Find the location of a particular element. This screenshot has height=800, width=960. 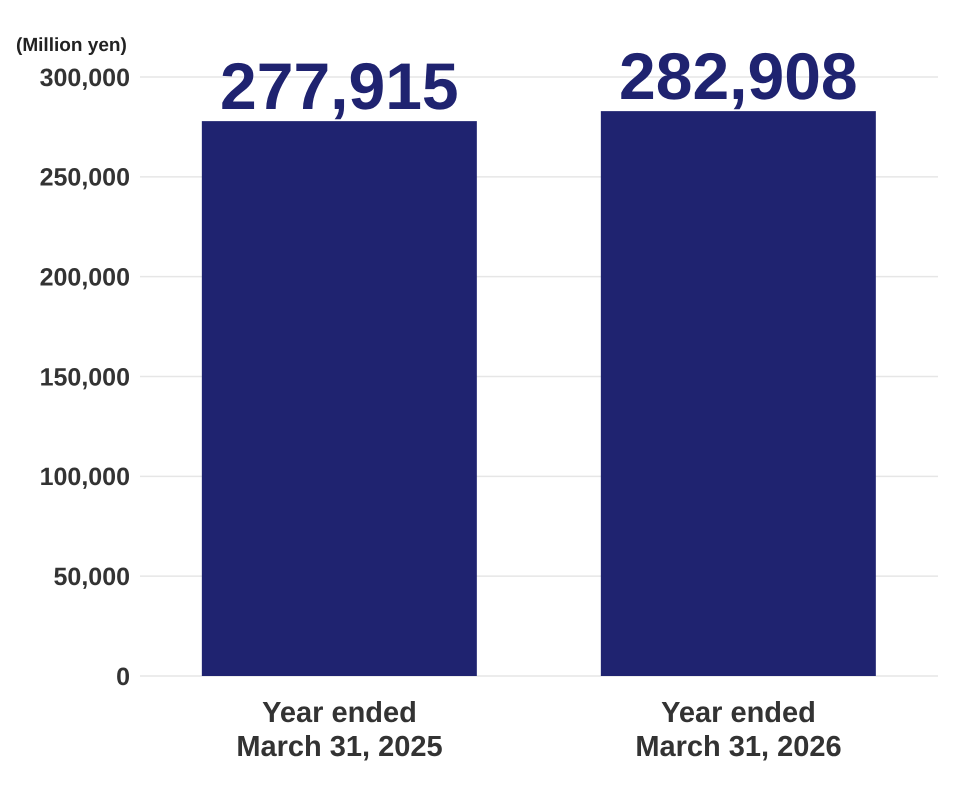

x-tick-label: Year ended March 31, 2026 is located at coordinates (738, 730).